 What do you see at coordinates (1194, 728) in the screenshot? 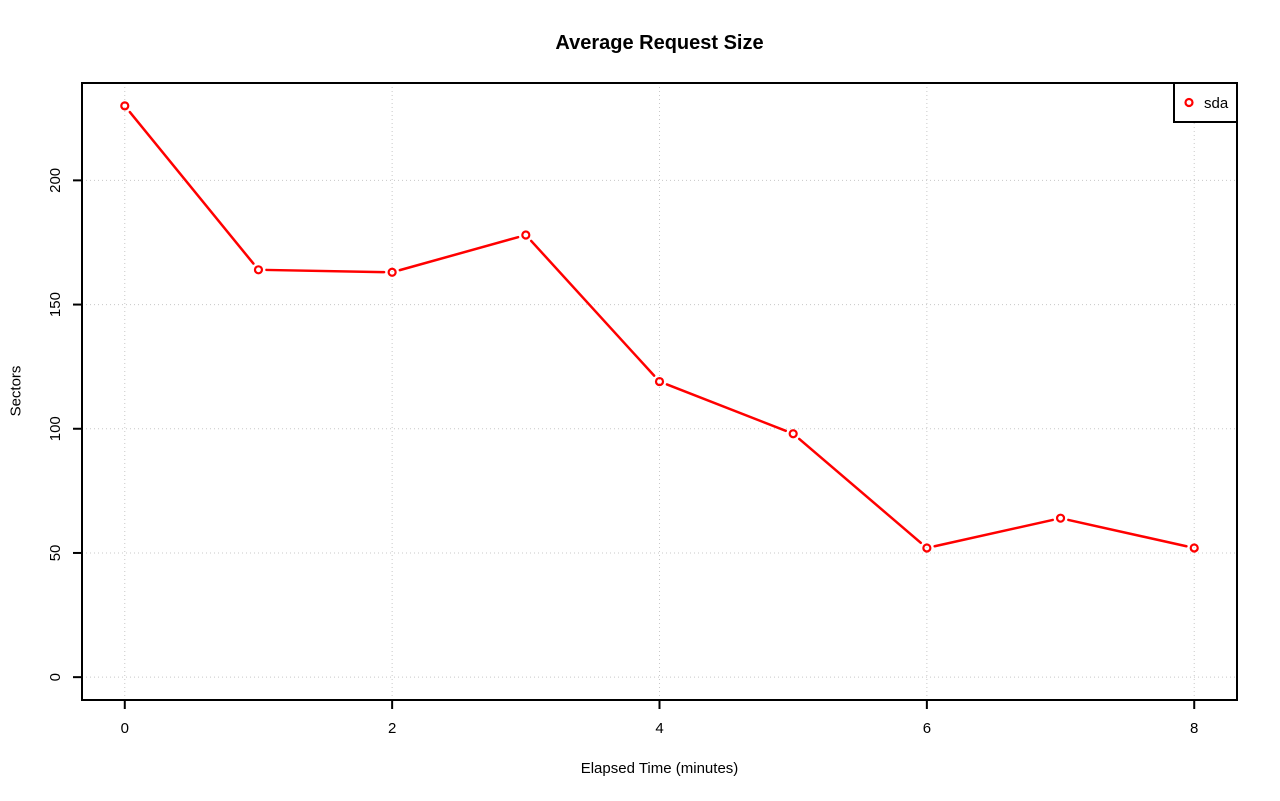
I see `x-tick-label: 8` at bounding box center [1194, 728].